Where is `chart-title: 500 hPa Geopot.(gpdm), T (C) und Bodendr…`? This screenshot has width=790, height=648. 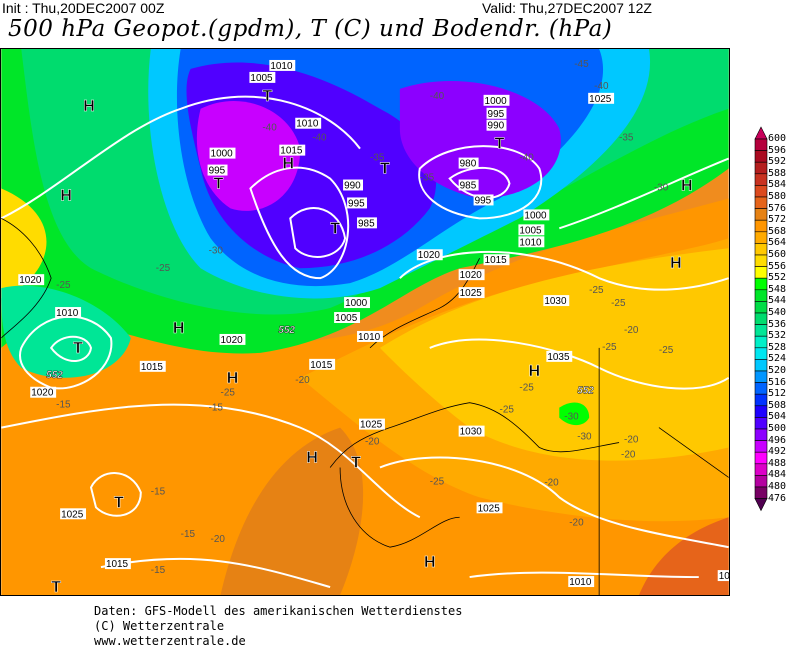
chart-title: 500 hPa Geopot.(gpdm), T (C) und Bodendr… is located at coordinates (310, 29).